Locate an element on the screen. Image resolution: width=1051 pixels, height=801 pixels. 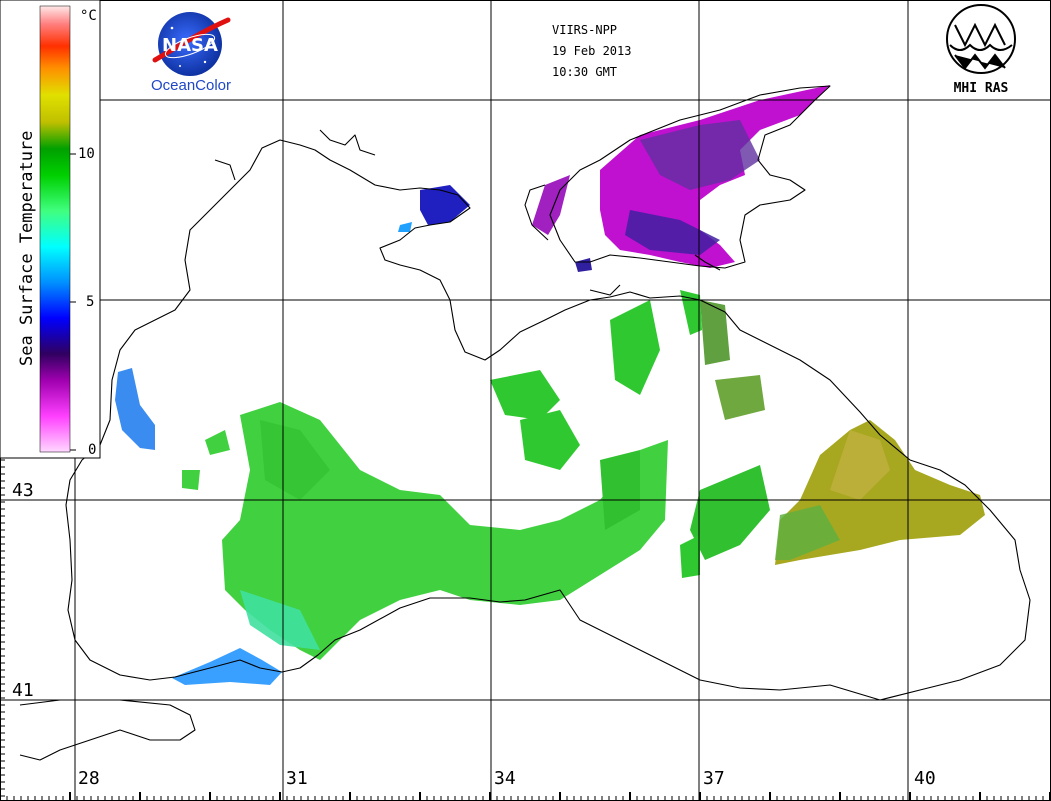
longitude-labels: 28 31 34 37 40 is located at coordinates (507, 778).